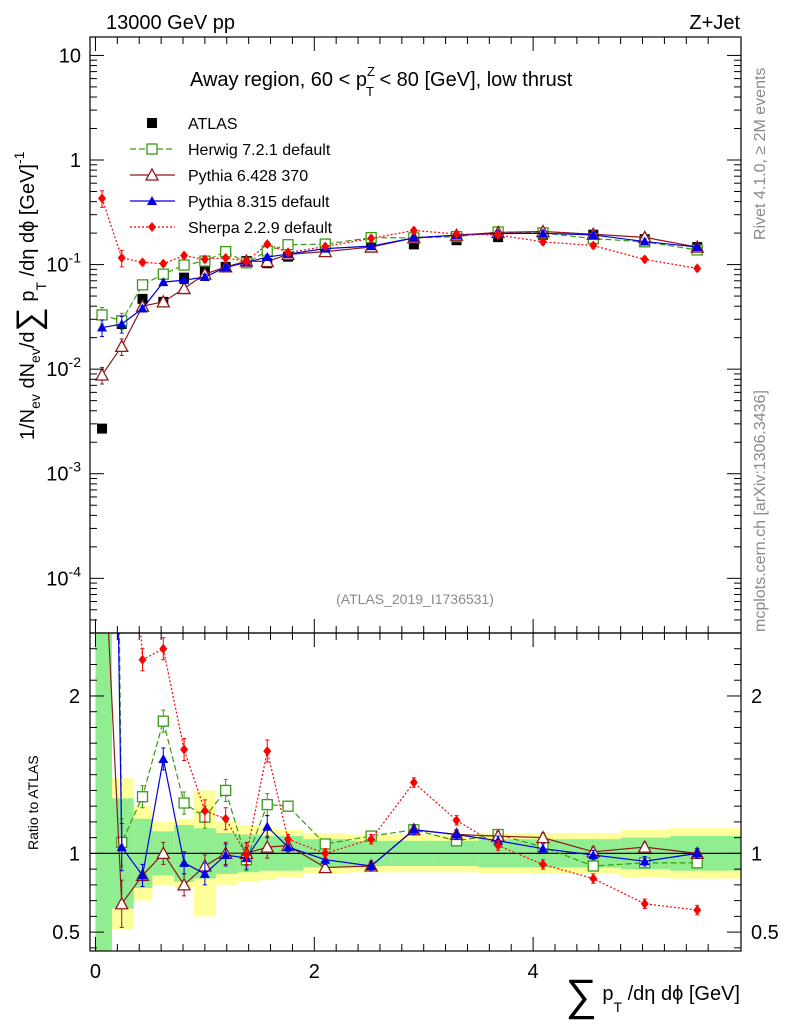 This screenshot has height=1024, width=786. Describe the element at coordinates (74, 697) in the screenshot. I see `ratio-y-tick-label: 2` at that location.